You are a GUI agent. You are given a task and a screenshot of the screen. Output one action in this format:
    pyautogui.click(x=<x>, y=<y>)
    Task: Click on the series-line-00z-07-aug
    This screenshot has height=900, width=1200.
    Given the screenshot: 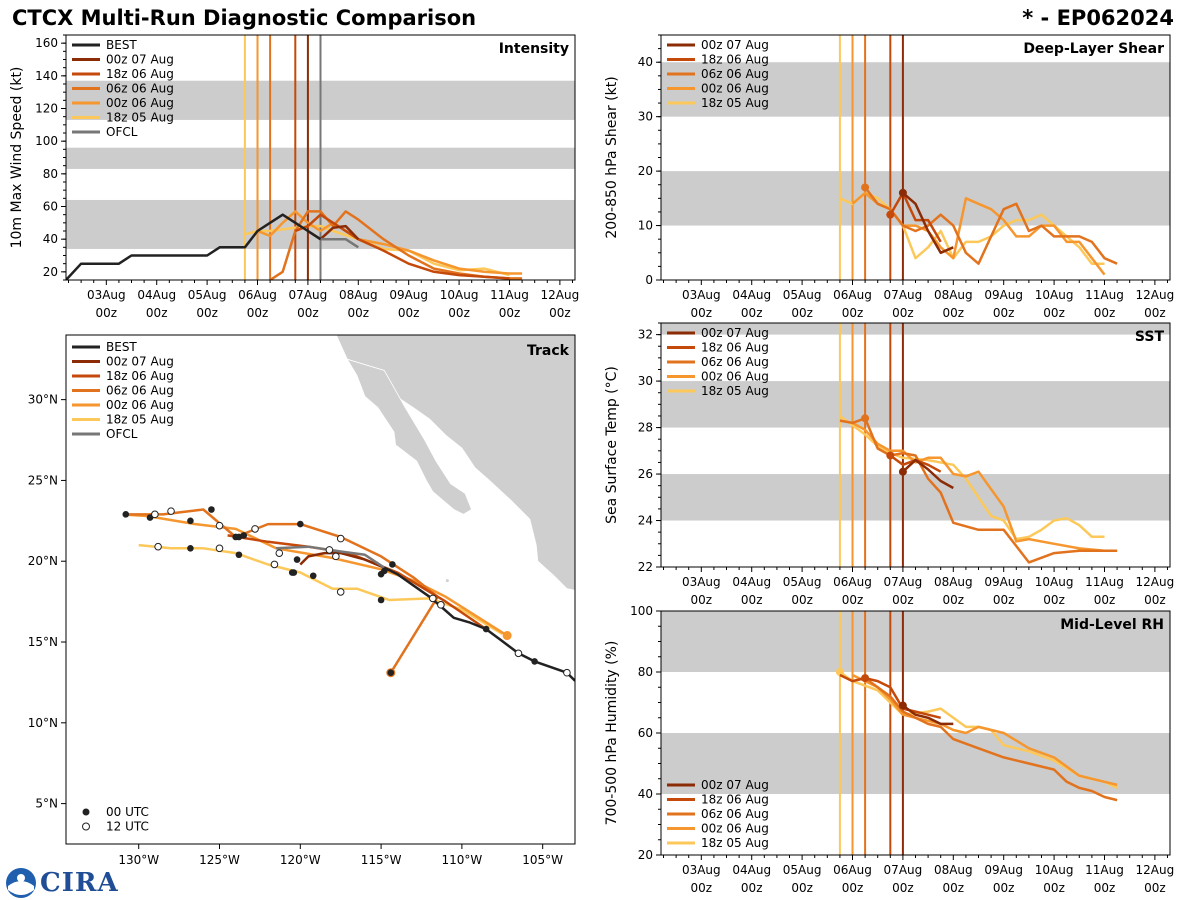 What is the action you would take?
    pyautogui.click(x=928, y=223)
    